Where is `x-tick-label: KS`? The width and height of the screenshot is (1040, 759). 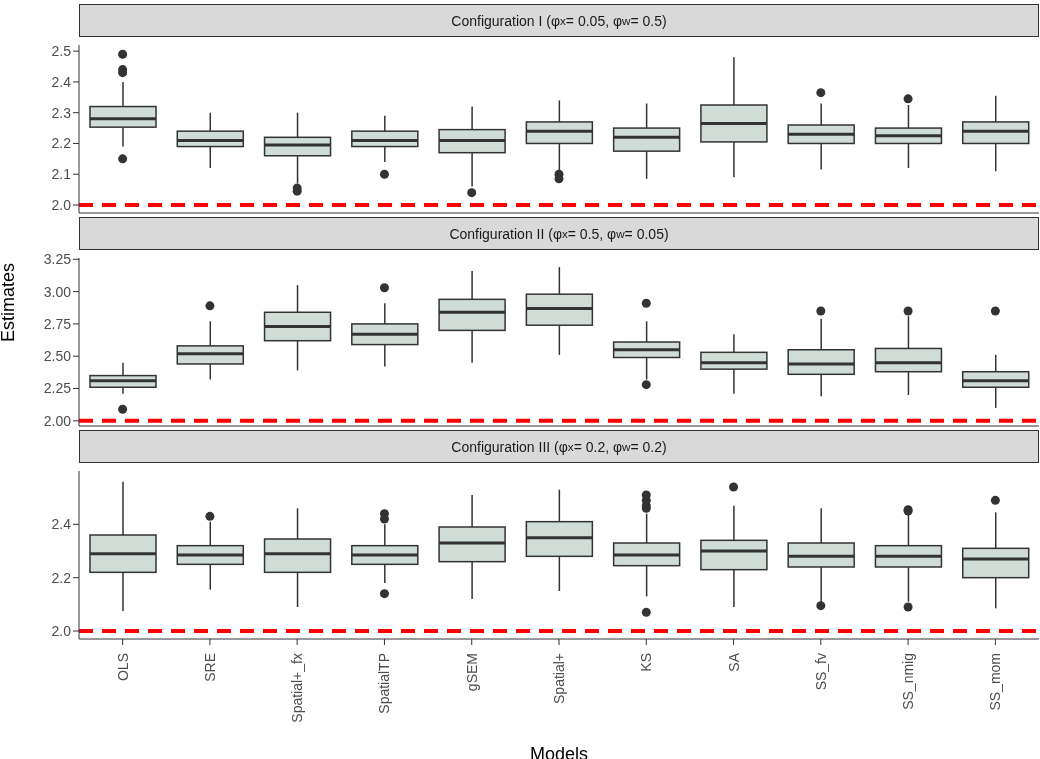 x-tick-label: KS is located at coordinates (646, 662).